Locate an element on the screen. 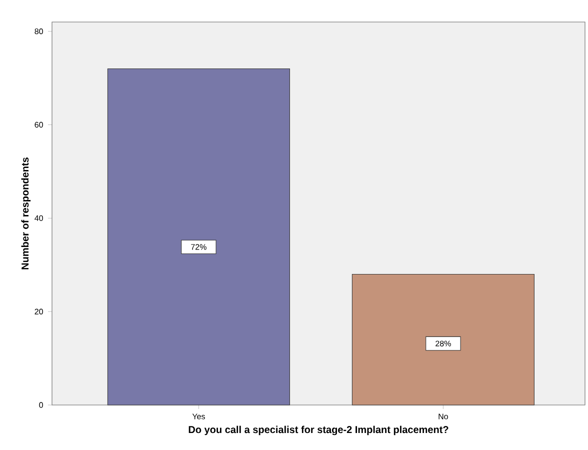 The width and height of the screenshot is (588, 450). x-axis-title: Do you call a specialist for stage-2 Implant placement? is located at coordinates (318, 431).